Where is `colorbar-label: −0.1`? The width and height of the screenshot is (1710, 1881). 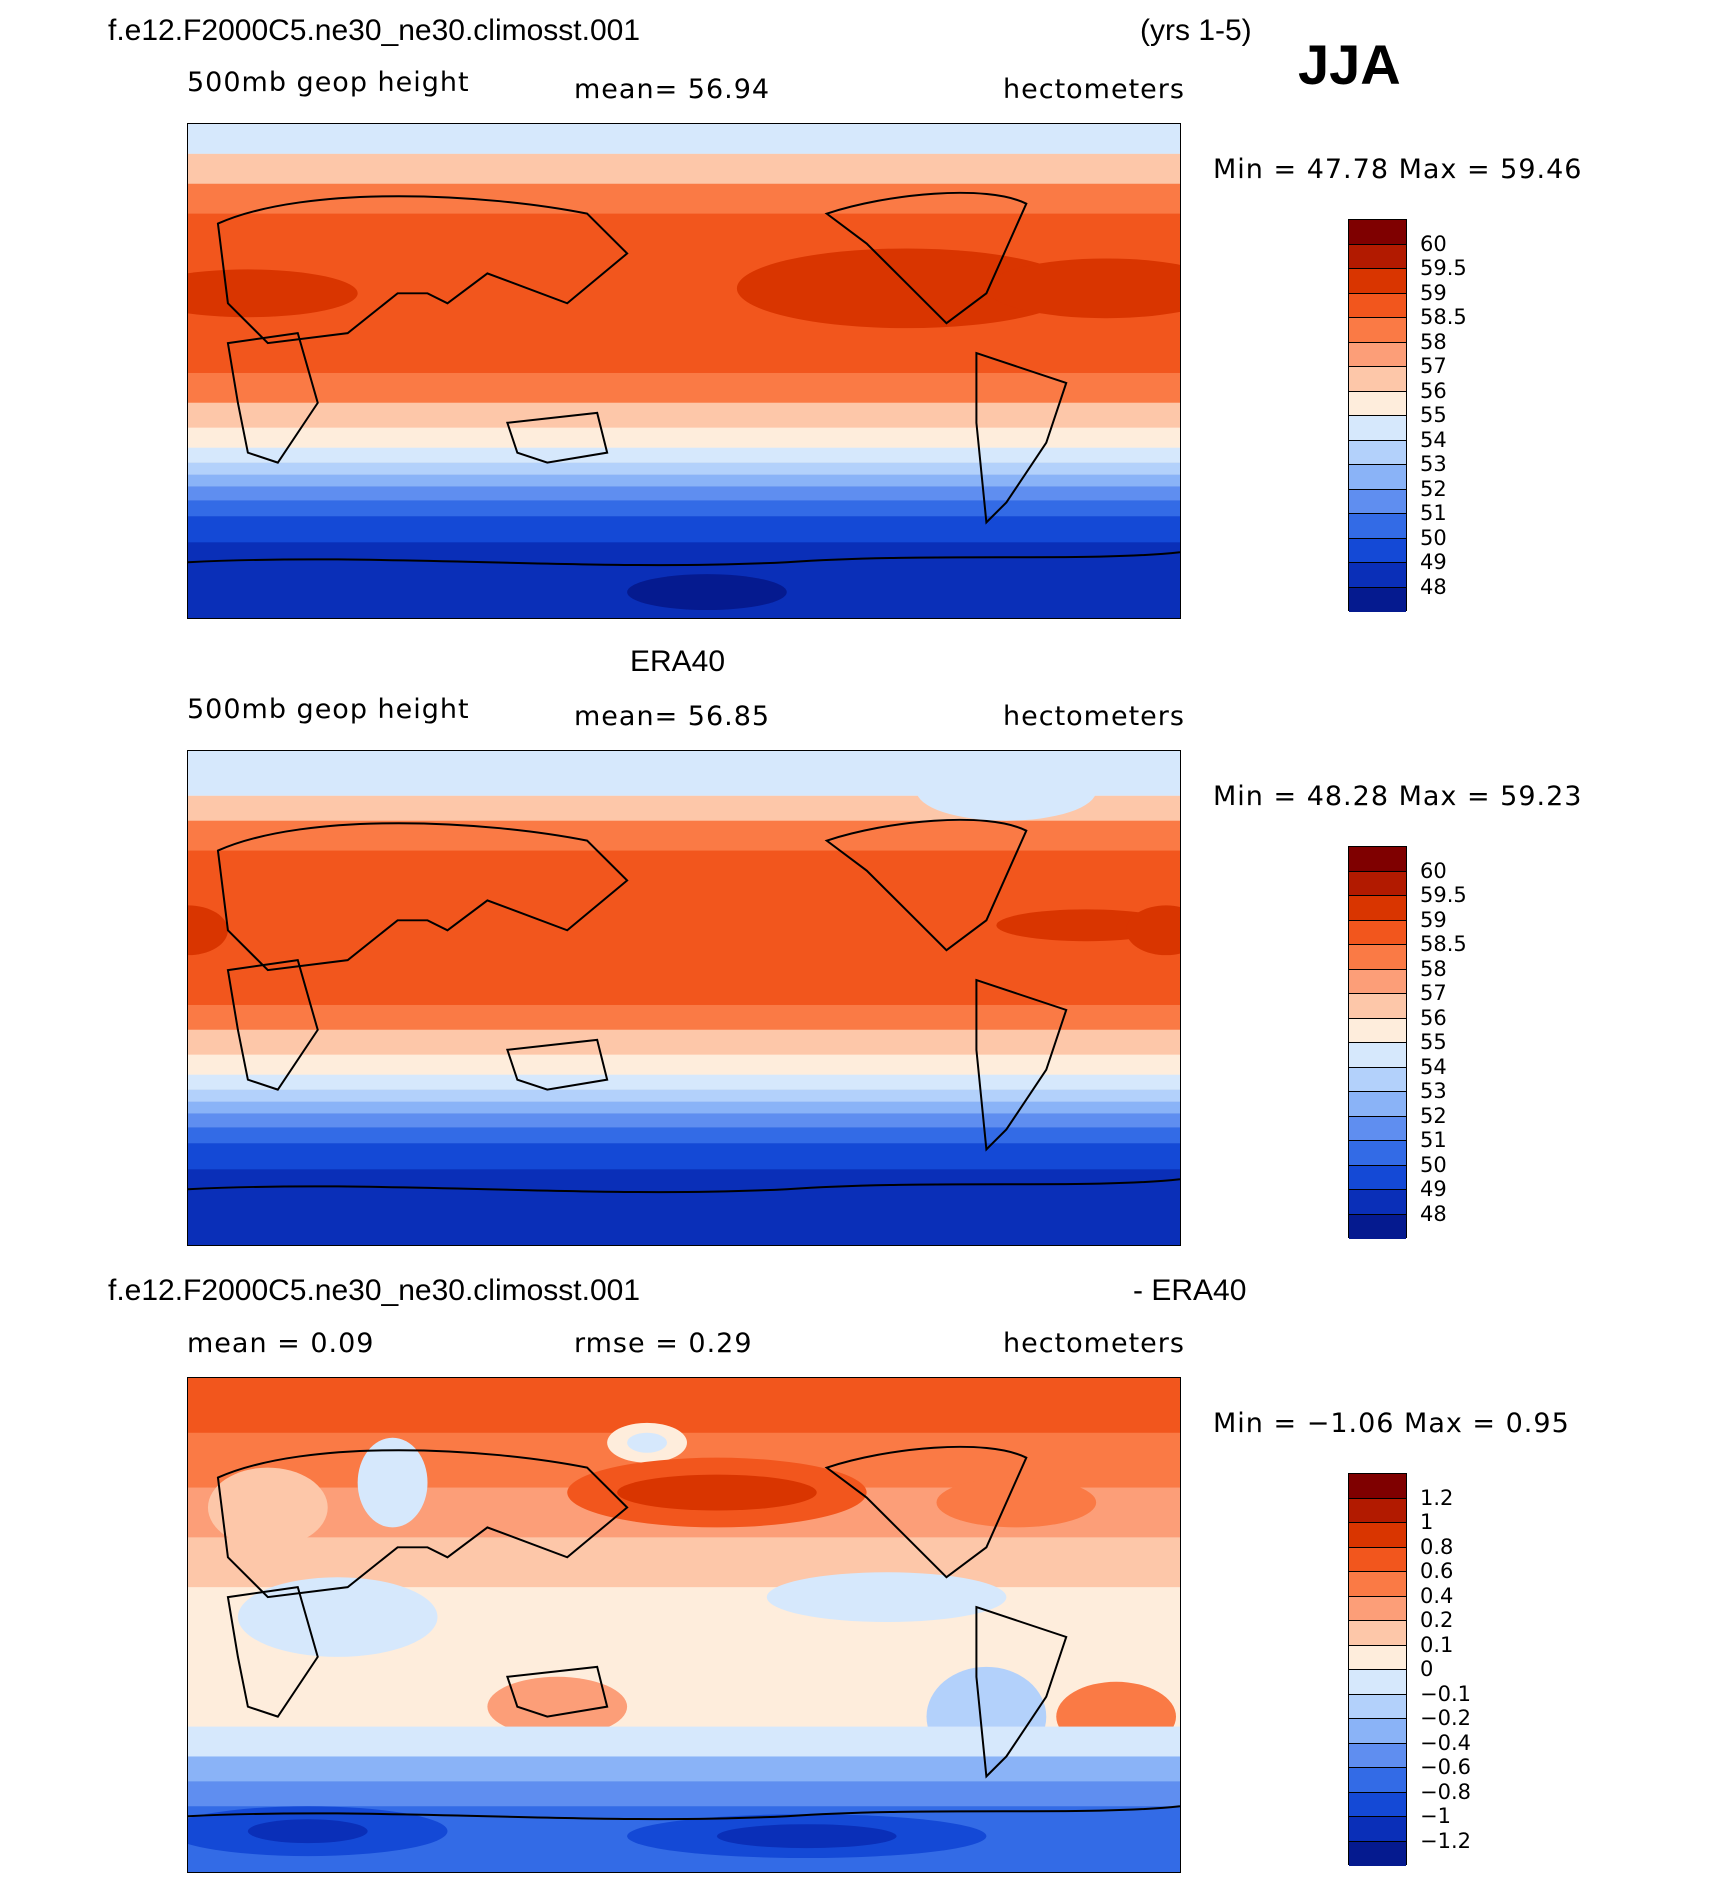
colorbar-label: −0.1 is located at coordinates (1445, 1693).